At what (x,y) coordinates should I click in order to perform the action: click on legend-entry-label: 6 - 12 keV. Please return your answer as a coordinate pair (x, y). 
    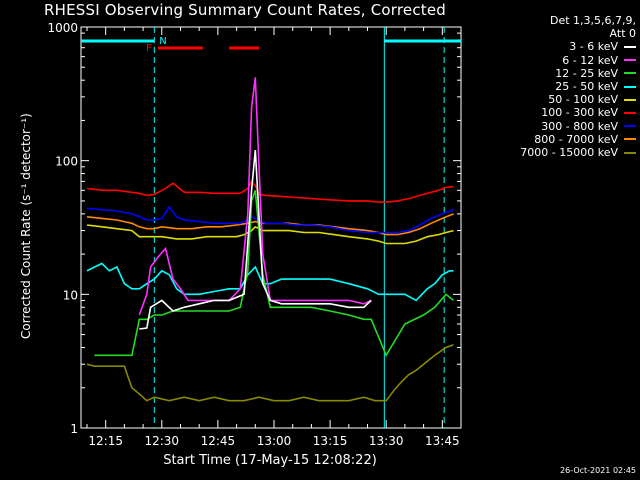
    Looking at the image, I should click on (590, 60).